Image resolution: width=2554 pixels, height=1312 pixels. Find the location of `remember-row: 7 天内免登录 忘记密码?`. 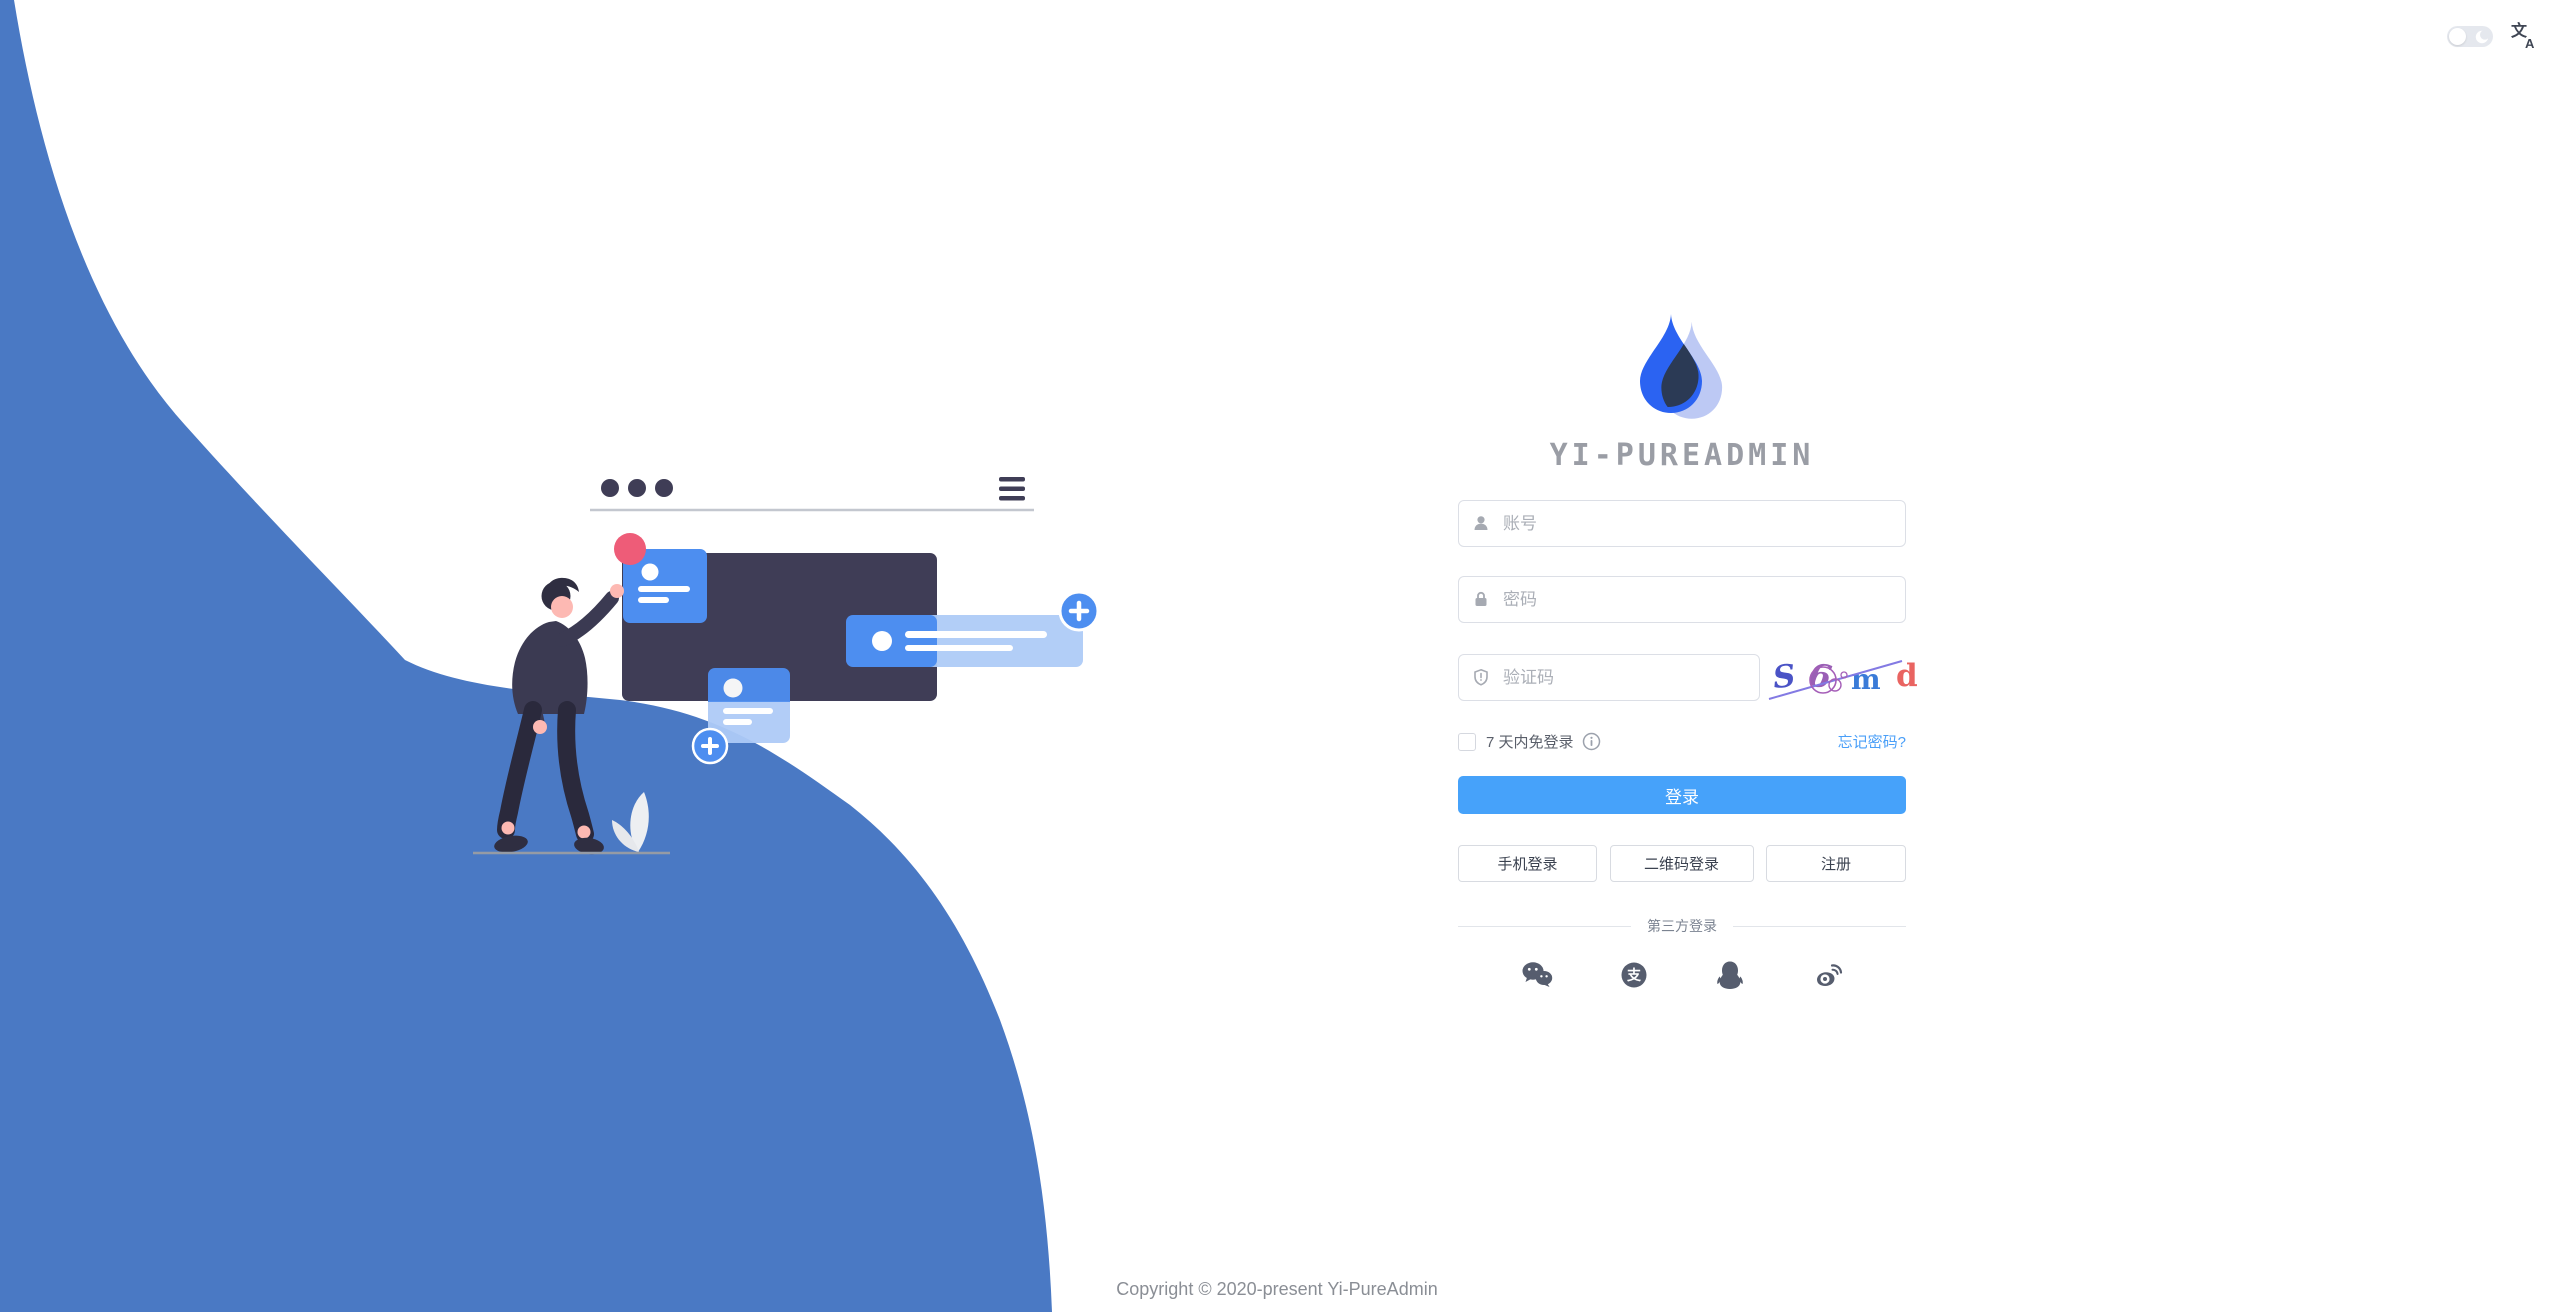

remember-row: 7 天内免登录 忘记密码? is located at coordinates (1682, 741).